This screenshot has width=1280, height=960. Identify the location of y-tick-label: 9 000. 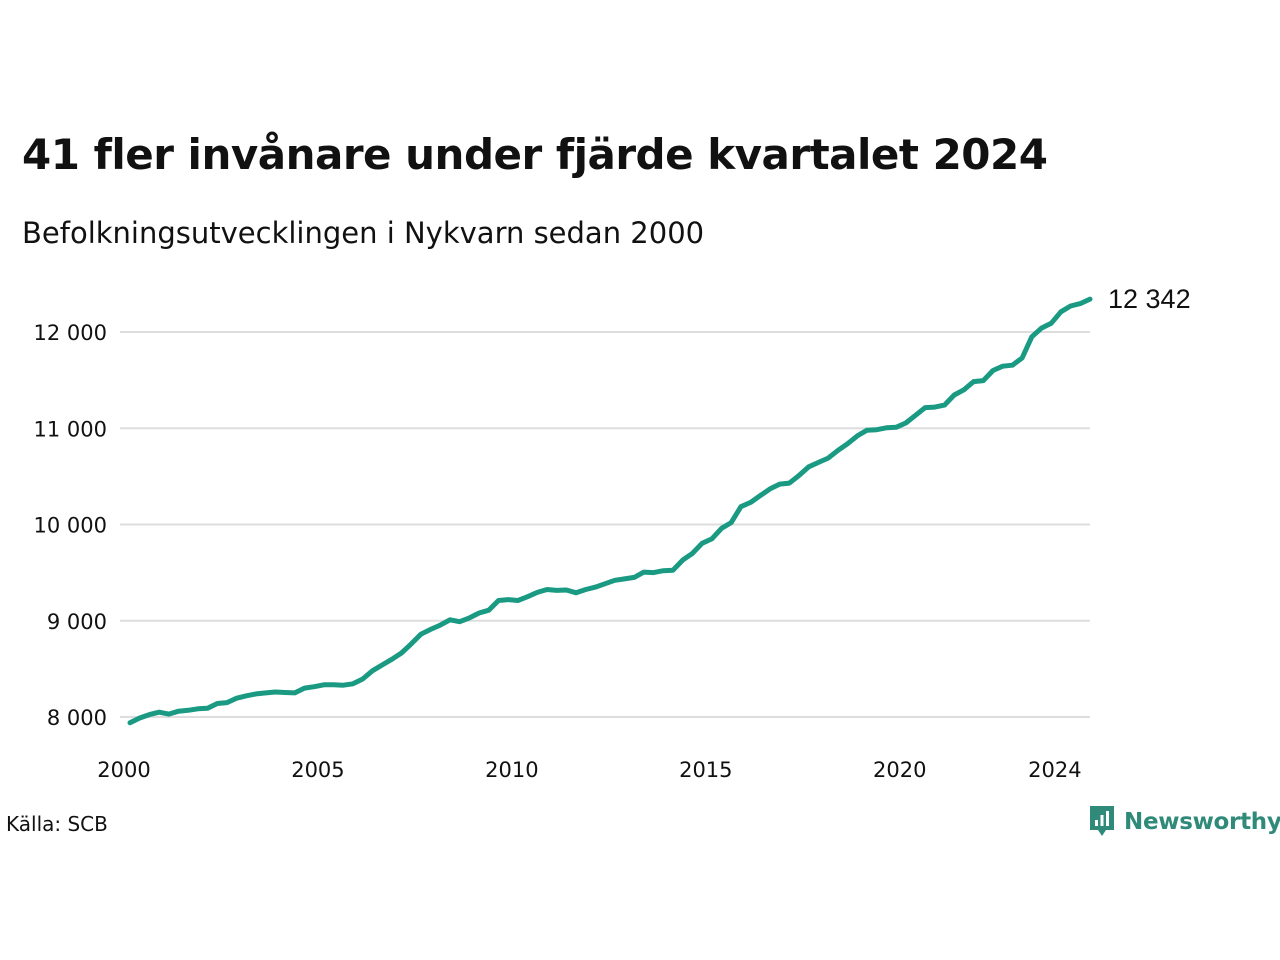
(77, 622).